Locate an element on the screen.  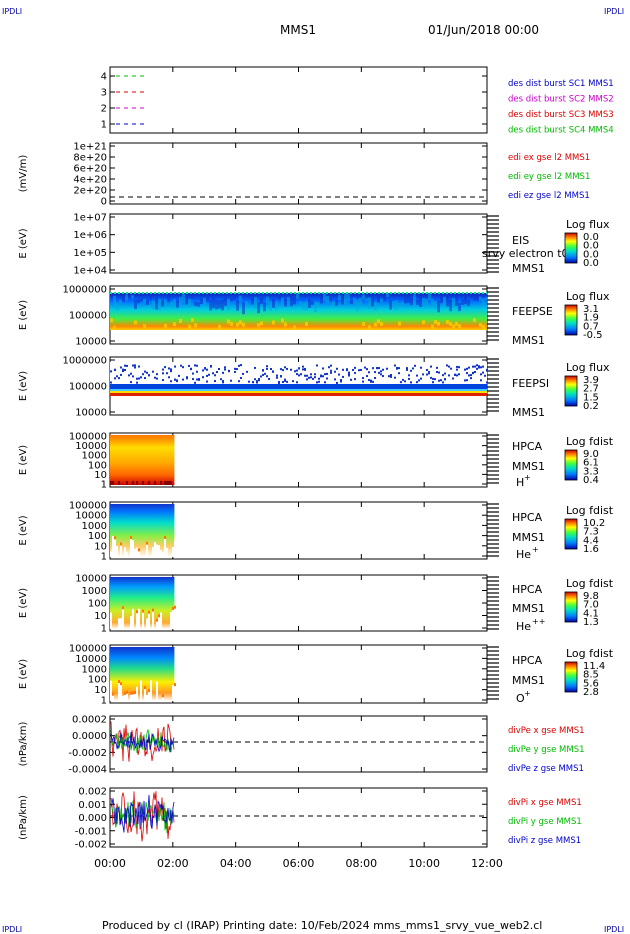
y-tick-label: 100 is located at coordinates (97, 680).